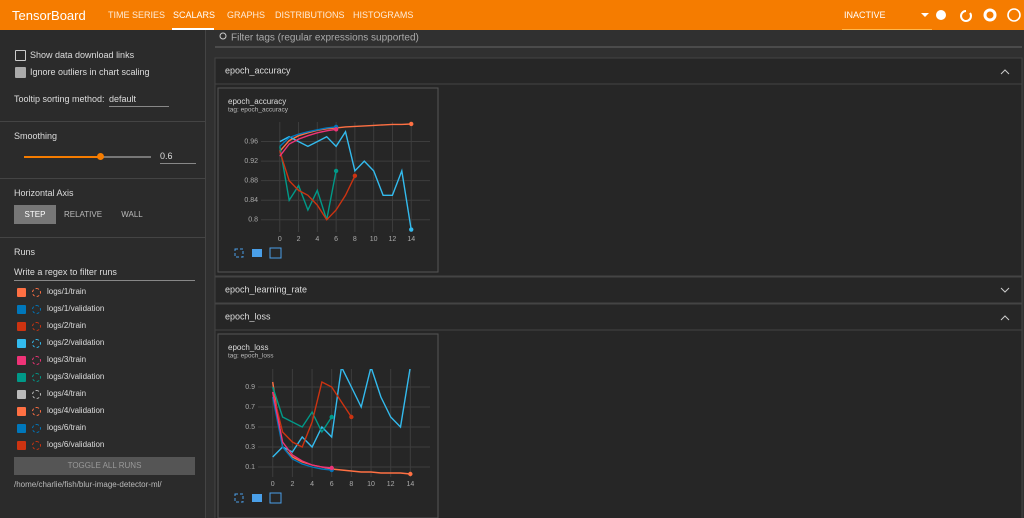  What do you see at coordinates (251, 200) in the screenshot?
I see `y-tick-label: 0.84` at bounding box center [251, 200].